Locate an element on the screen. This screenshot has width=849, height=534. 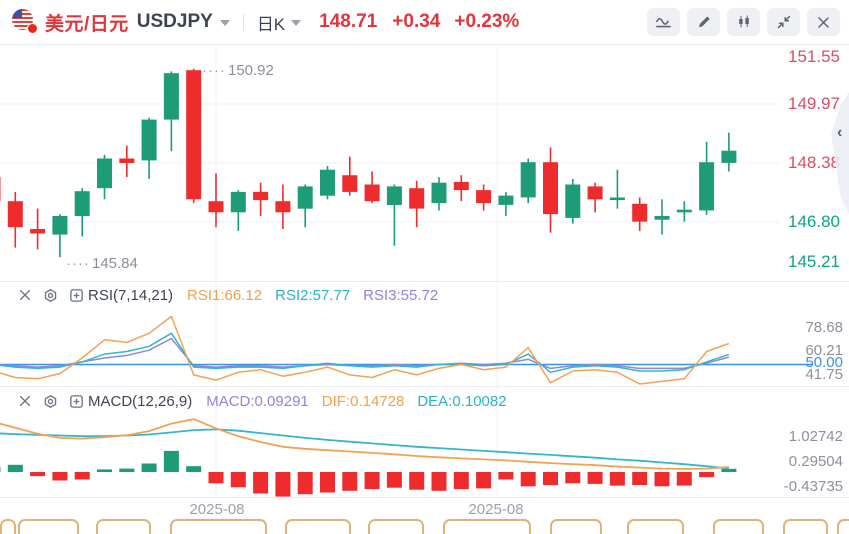
indicator-axis-label: -0.43735 is located at coordinates (813, 486).